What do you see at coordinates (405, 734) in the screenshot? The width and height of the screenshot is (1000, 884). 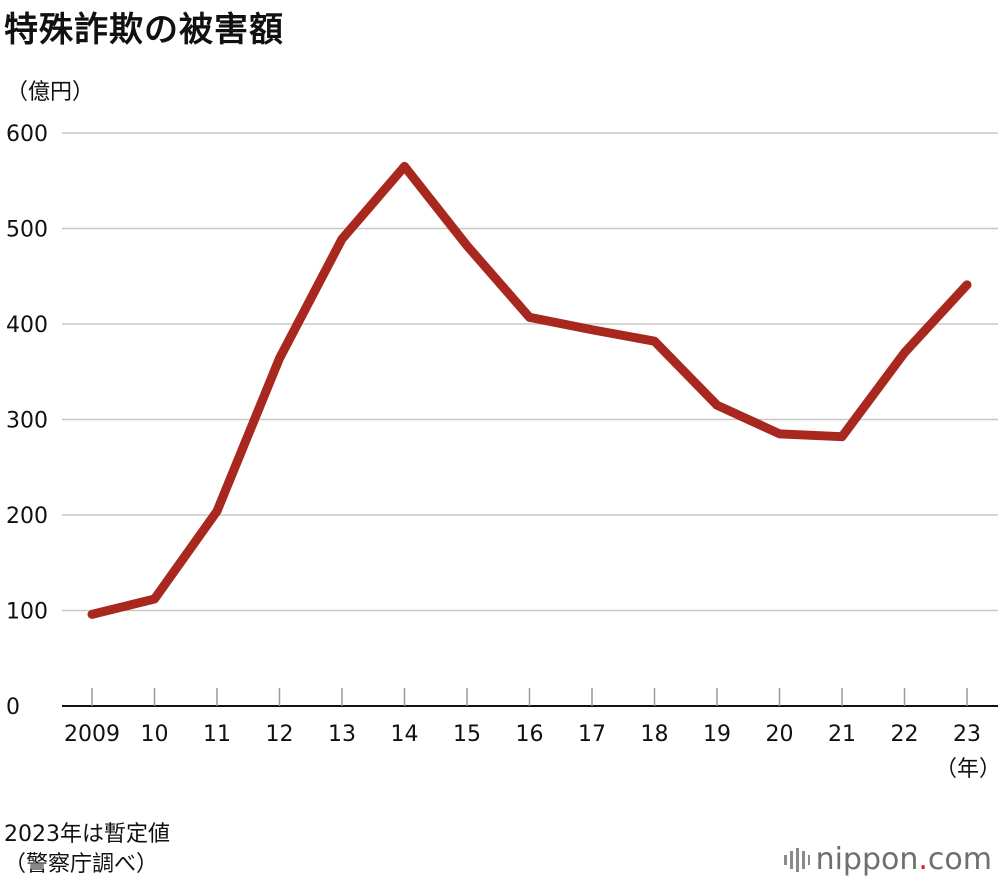 I see `x-tick-label: 14` at bounding box center [405, 734].